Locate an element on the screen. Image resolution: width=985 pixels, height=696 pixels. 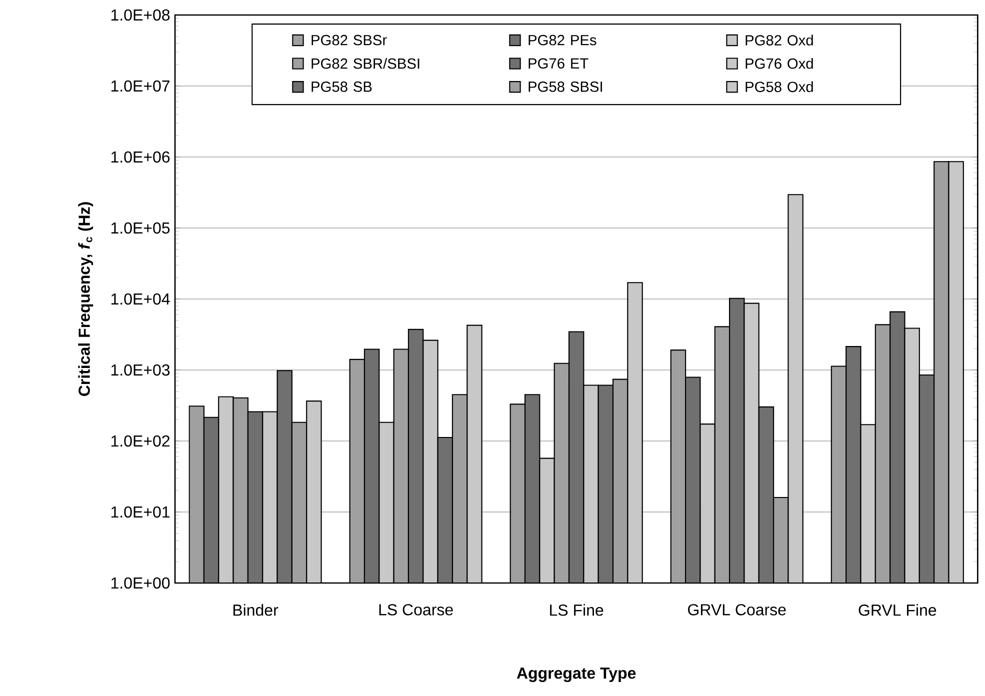
legend-label: PG58 SB is located at coordinates (342, 87).